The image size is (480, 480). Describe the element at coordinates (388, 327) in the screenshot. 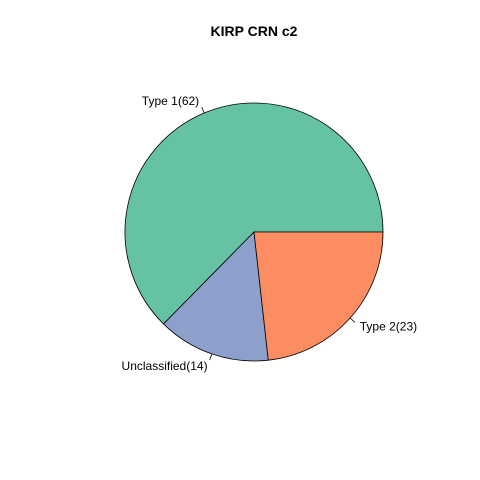

I see `slice-label: Type 2(23)` at that location.